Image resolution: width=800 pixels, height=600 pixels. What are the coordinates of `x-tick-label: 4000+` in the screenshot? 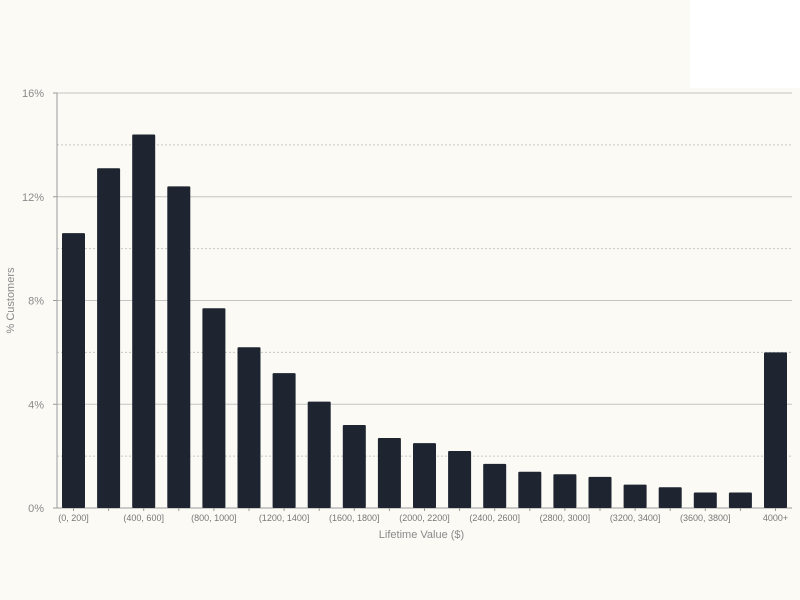 It's located at (775, 518).